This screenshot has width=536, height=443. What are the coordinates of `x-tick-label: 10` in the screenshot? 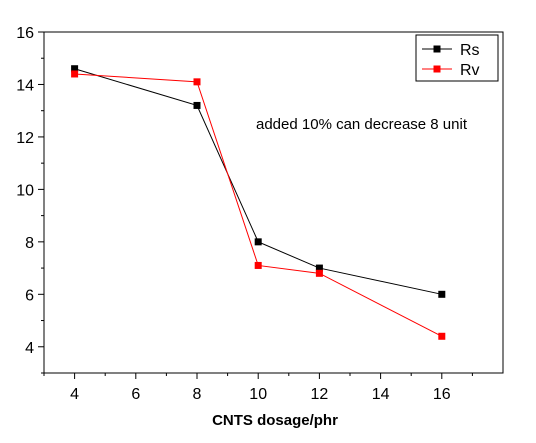 It's located at (258, 394).